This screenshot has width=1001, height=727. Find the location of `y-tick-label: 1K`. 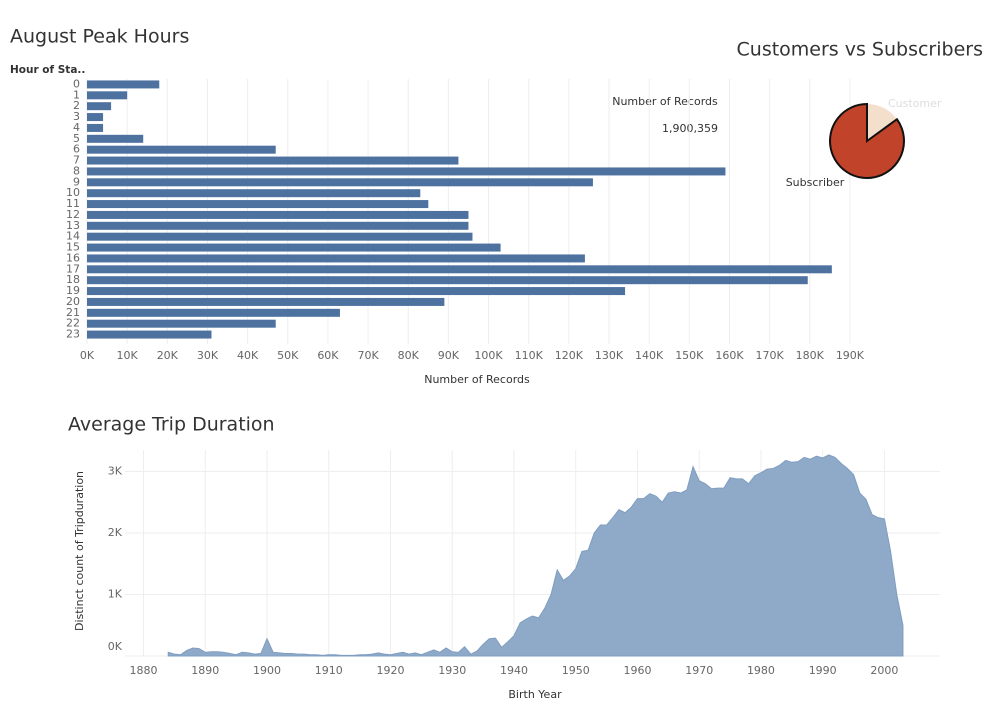

y-tick-label: 1K is located at coordinates (115, 594).